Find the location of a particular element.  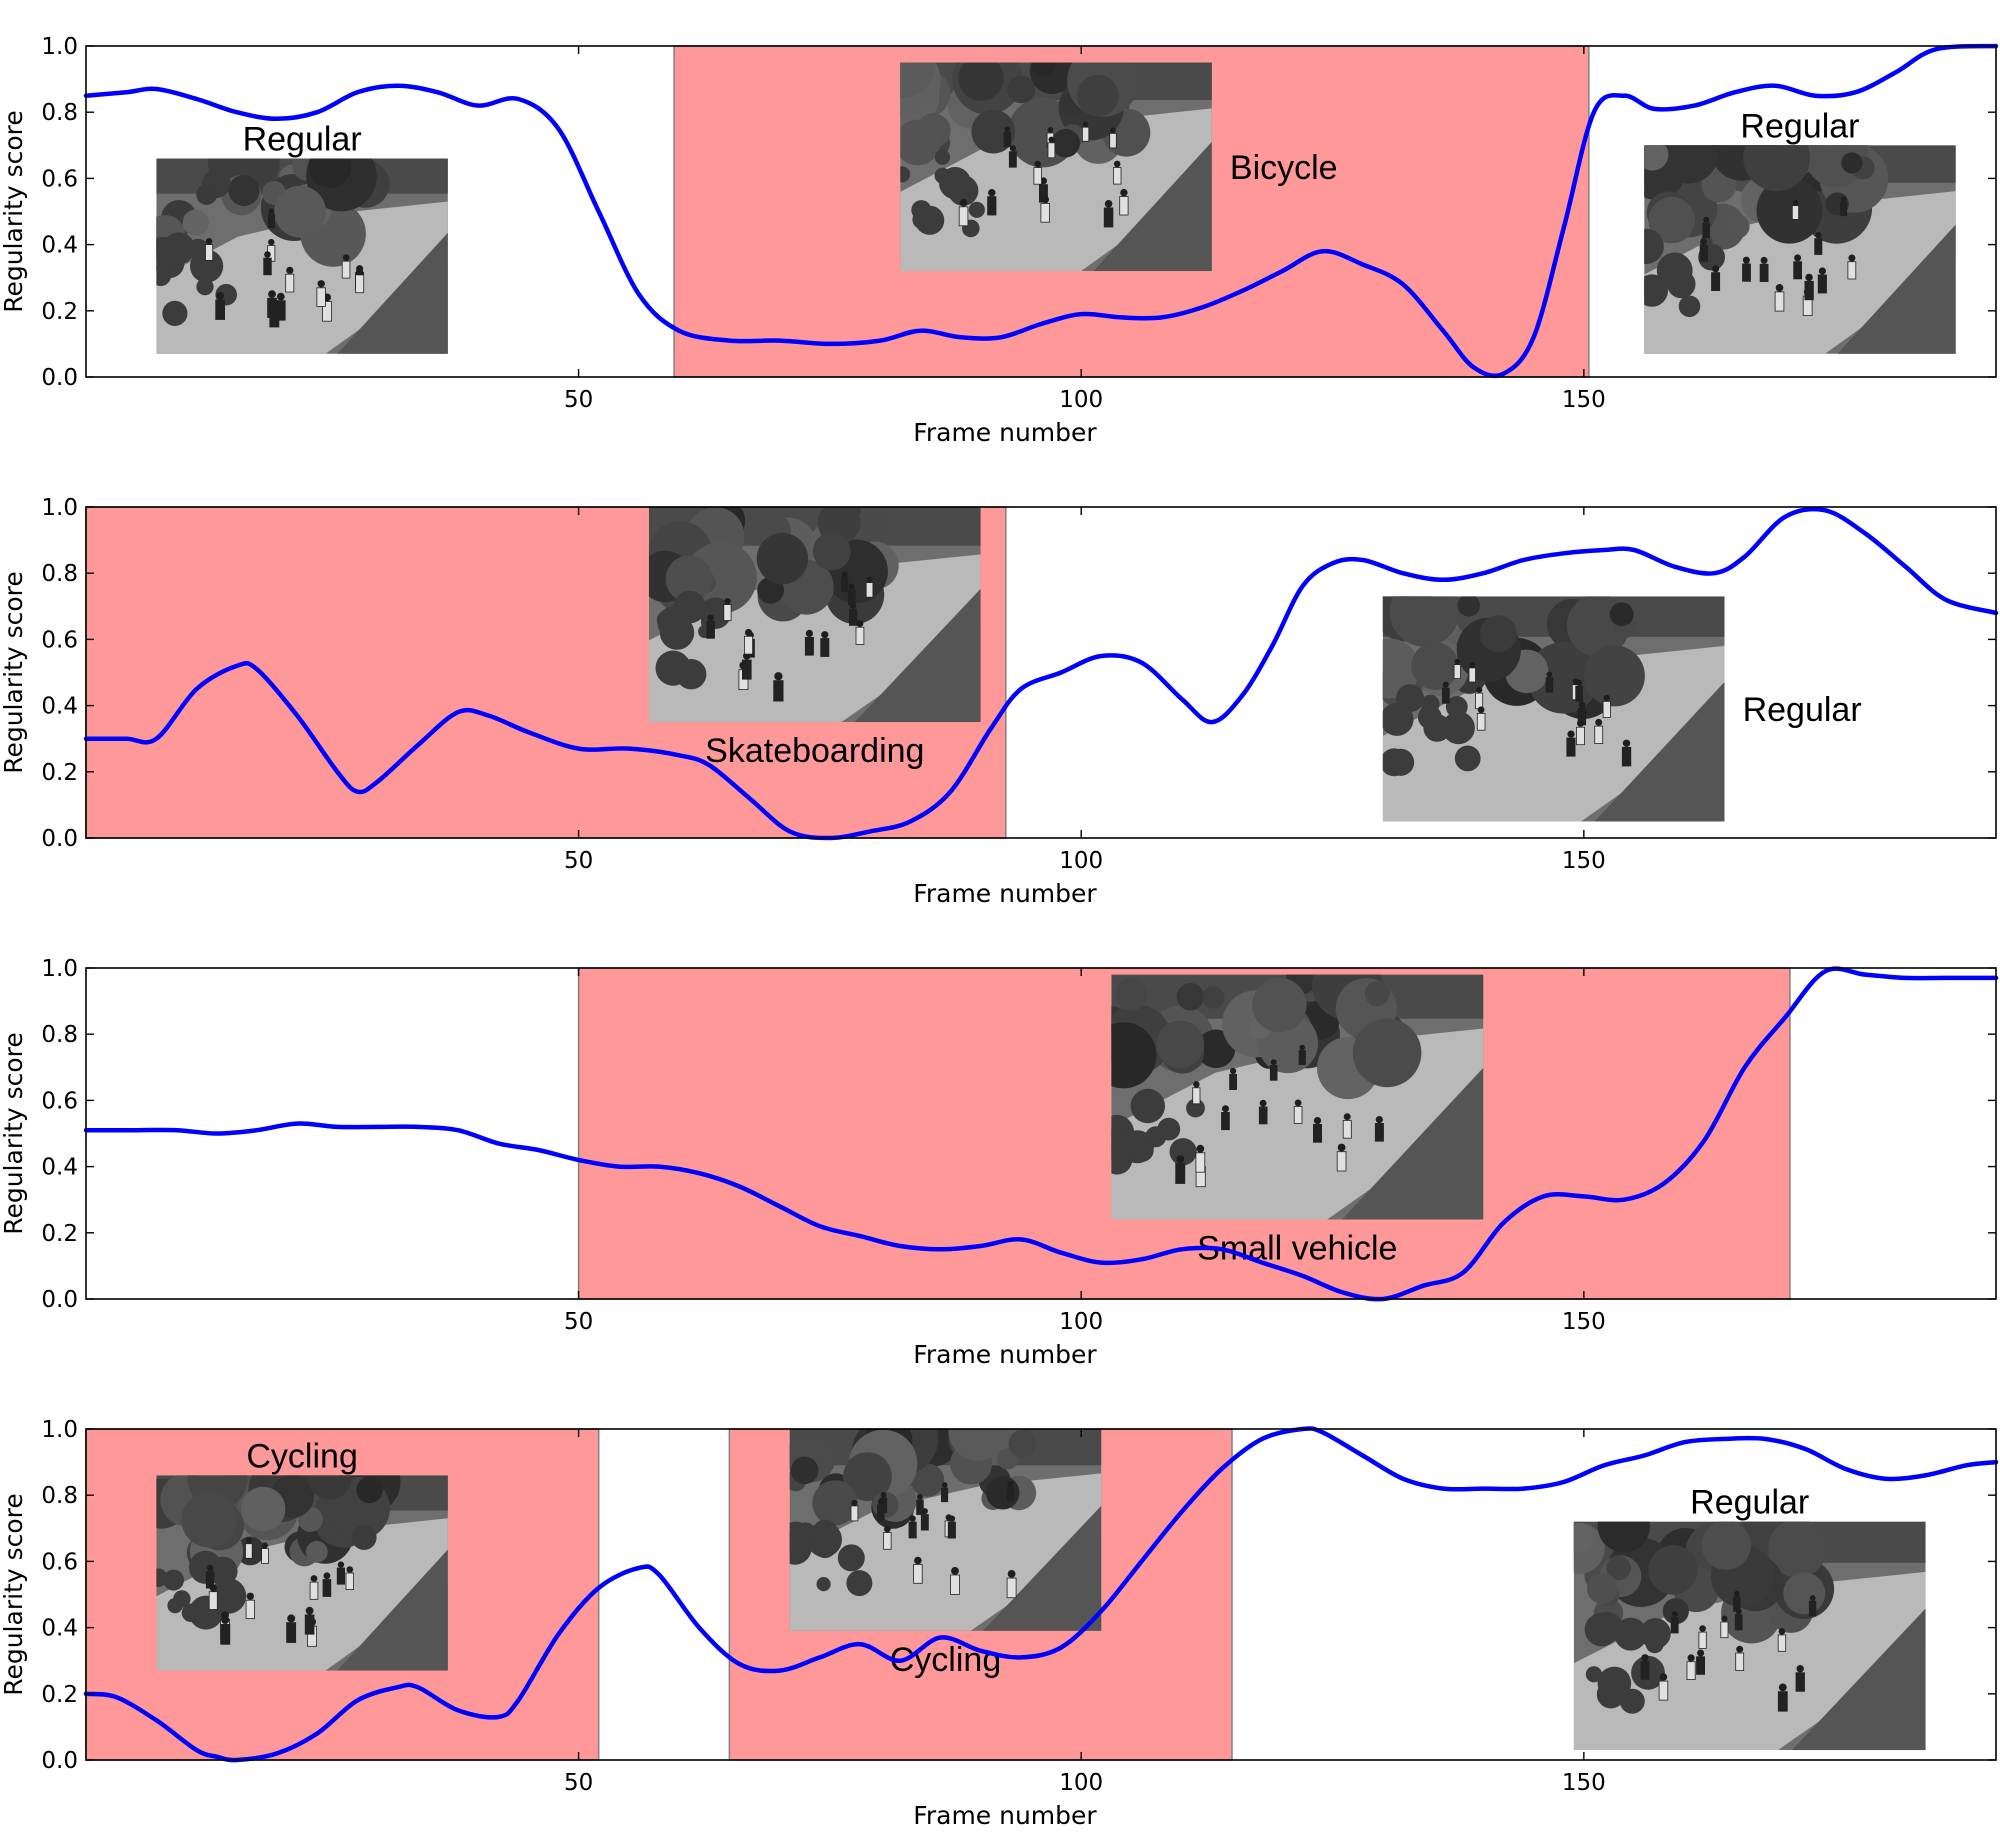

annotation-label: Small vehicle is located at coordinates (1297, 1249).